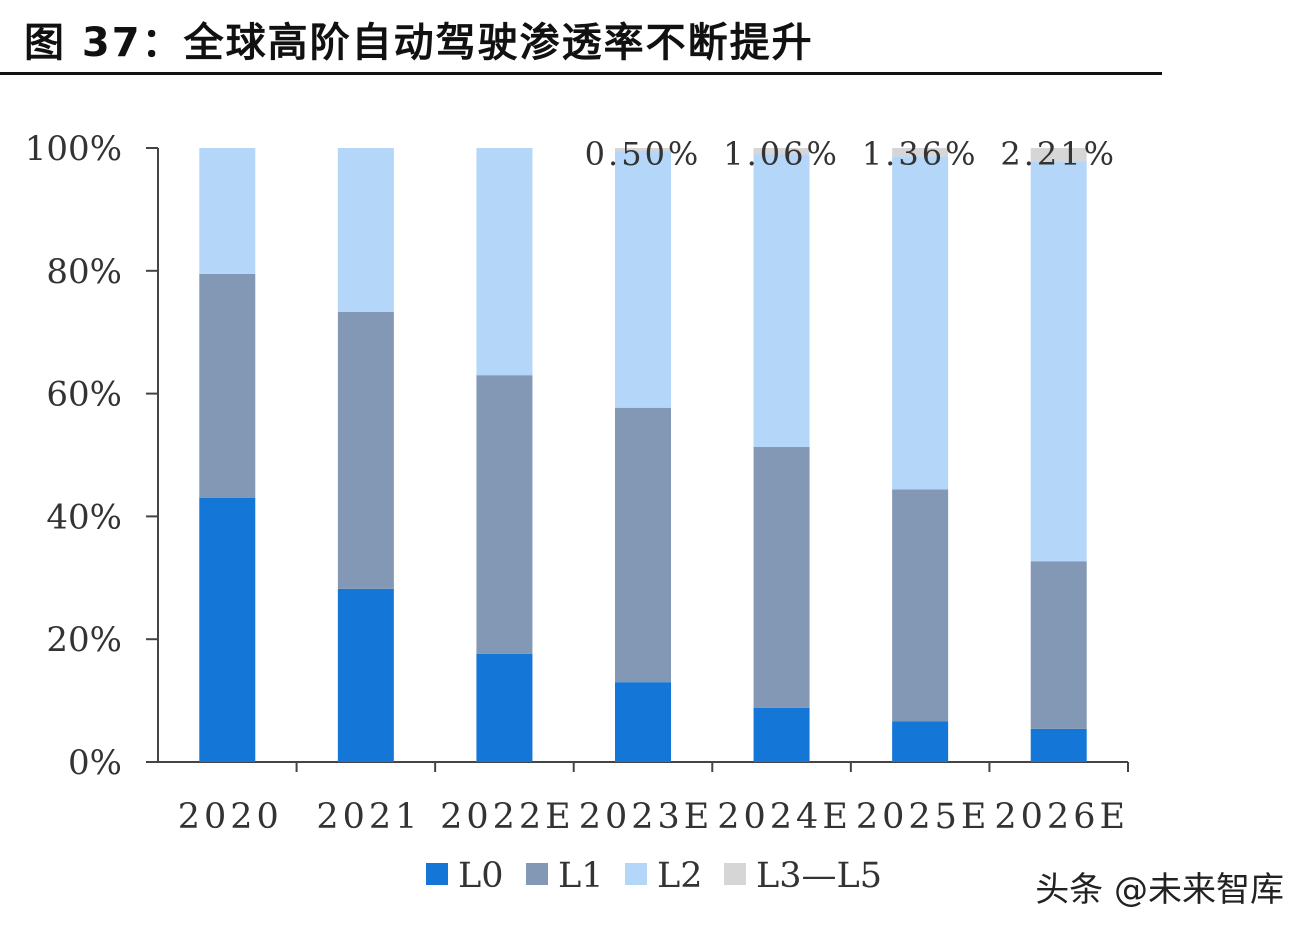  What do you see at coordinates (581, 73) in the screenshot?
I see `title-underline` at bounding box center [581, 73].